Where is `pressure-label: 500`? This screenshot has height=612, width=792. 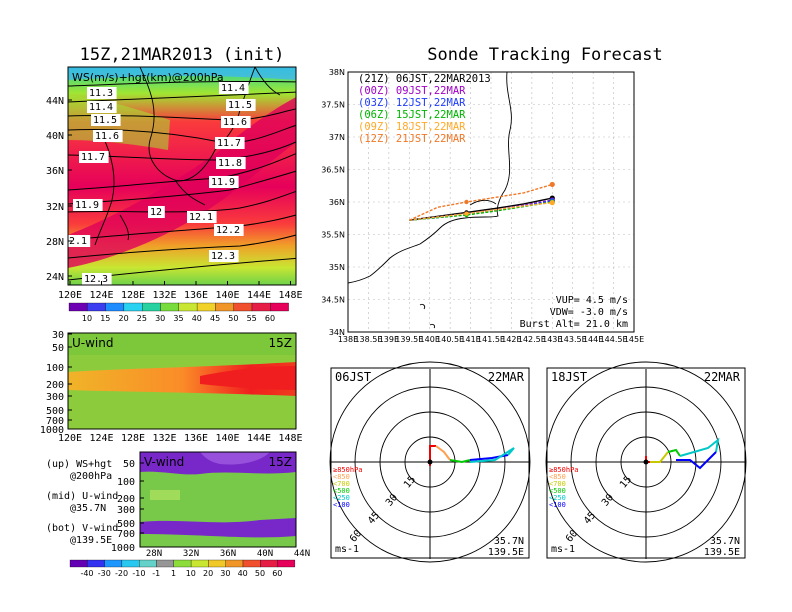
pressure-label: 500 is located at coordinates (126, 524).